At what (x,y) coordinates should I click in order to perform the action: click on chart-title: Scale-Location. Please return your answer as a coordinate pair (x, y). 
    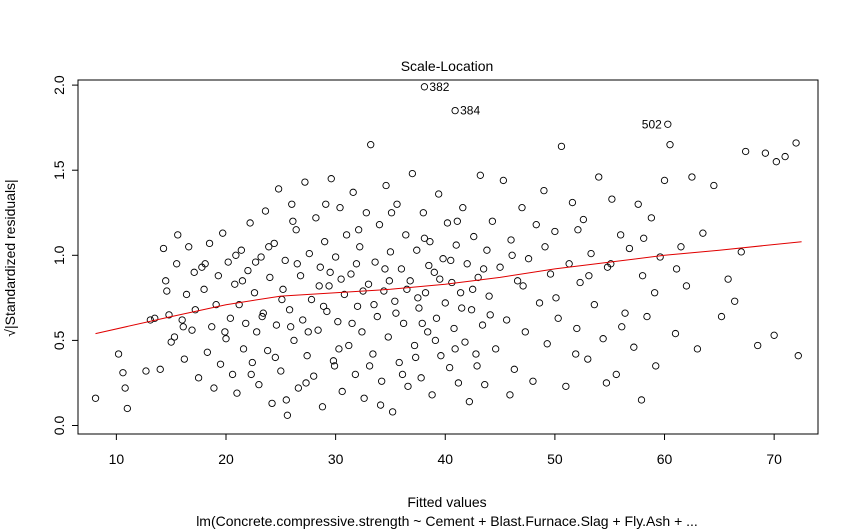
    Looking at the image, I should click on (447, 66).